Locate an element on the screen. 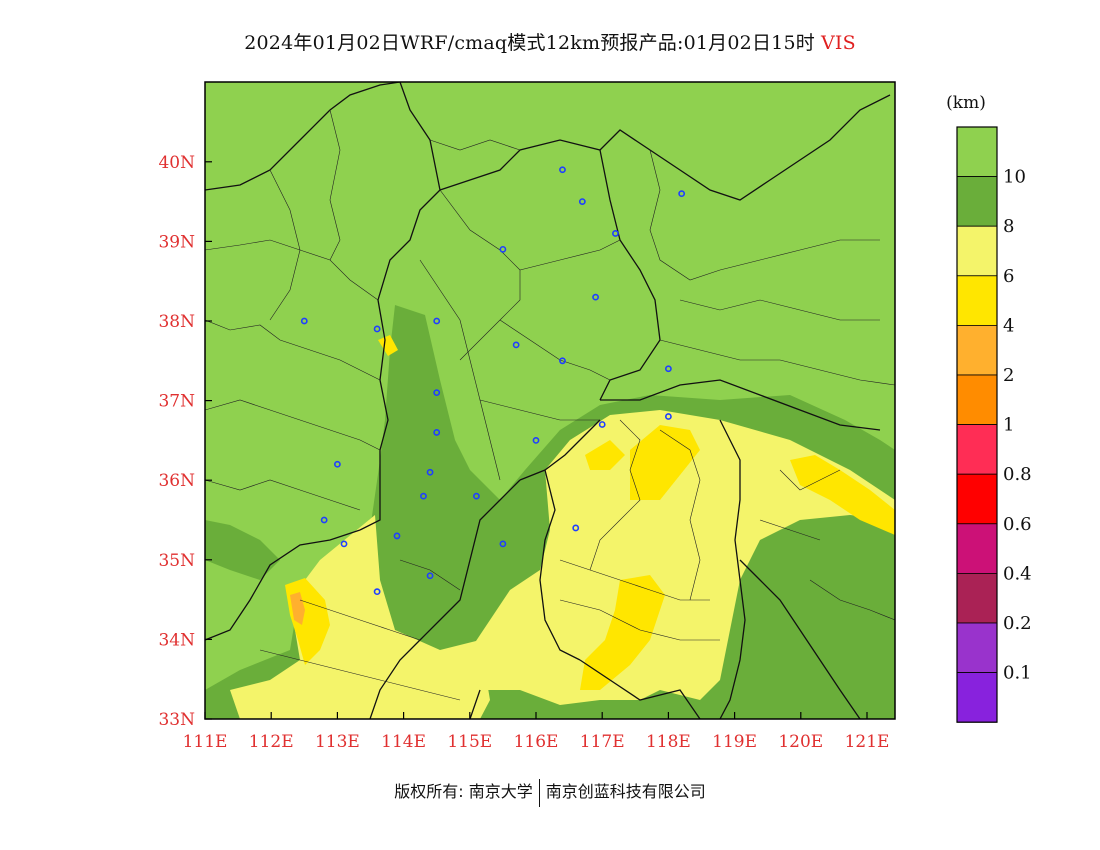 This screenshot has height=850, width=1100. latitude-axis: 33N 34N 35N 36N 37N 38N 39N 40N is located at coordinates (185, 441).